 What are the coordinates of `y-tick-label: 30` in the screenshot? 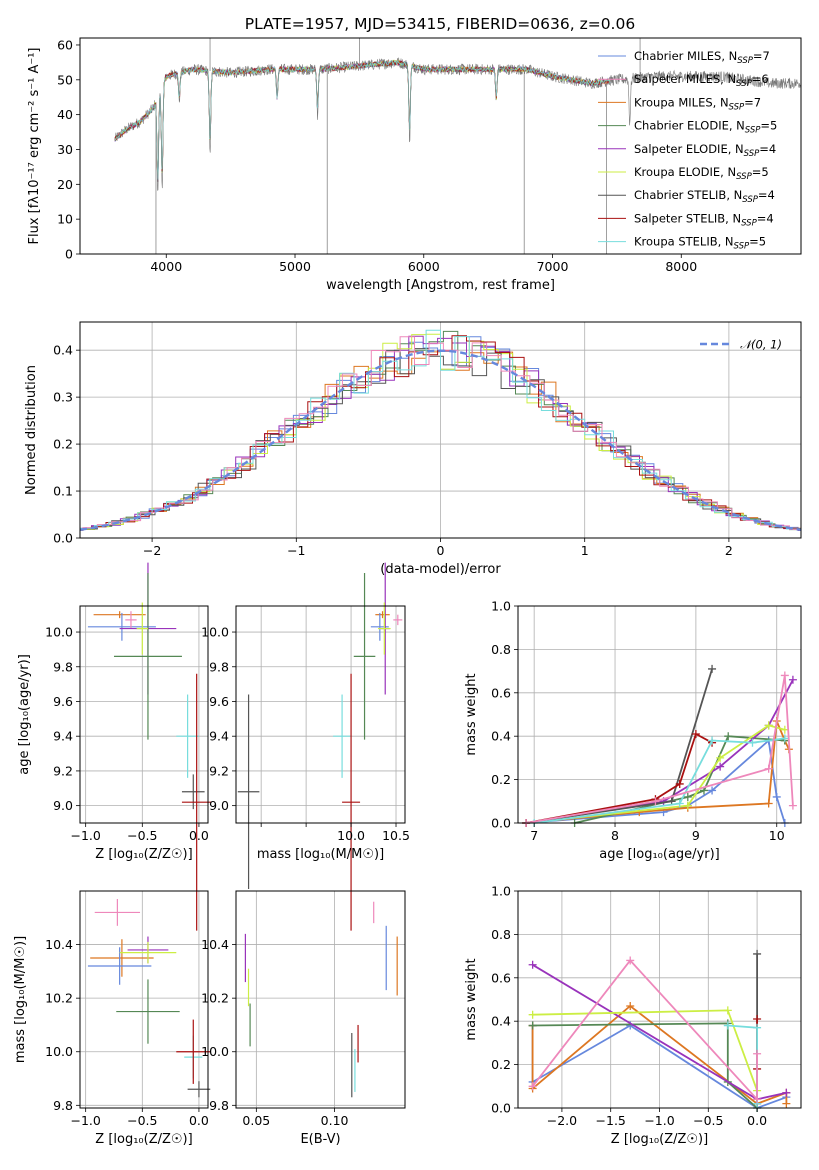 It's located at (65, 149).